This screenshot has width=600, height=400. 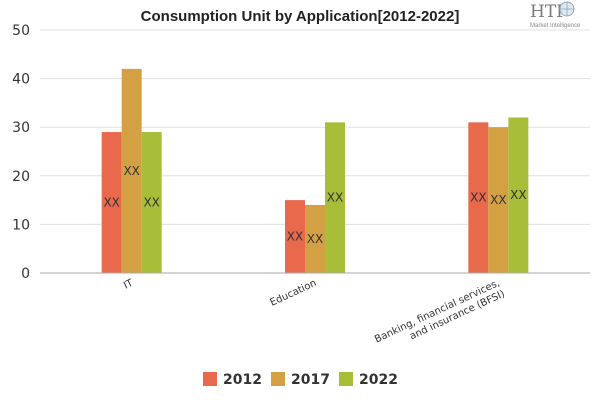 I want to click on globe-icon, so click(x=567, y=9).